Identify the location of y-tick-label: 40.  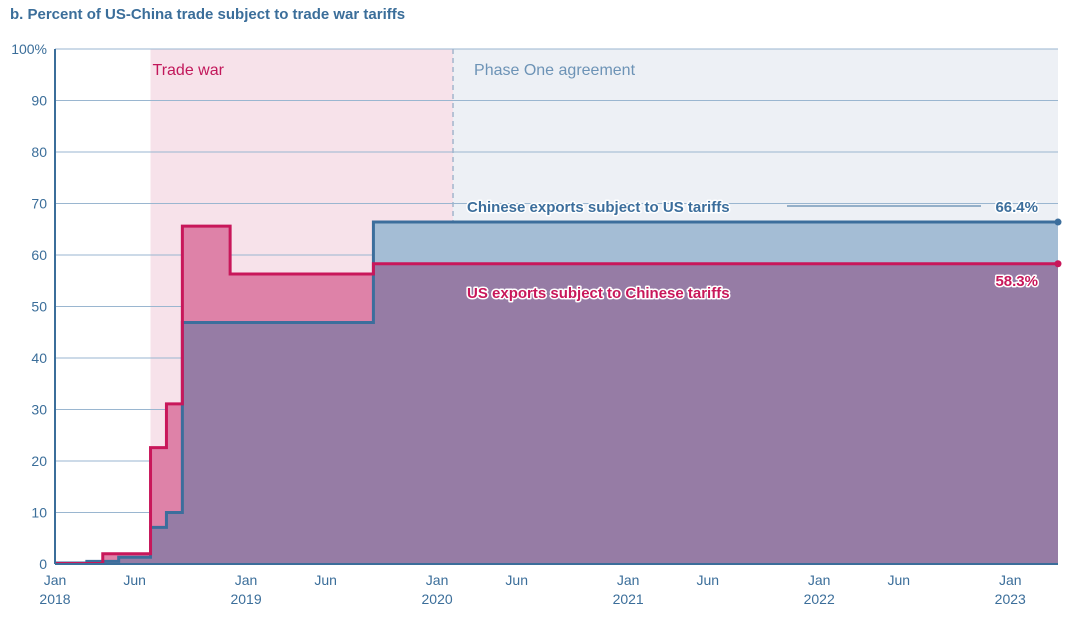
(39, 358).